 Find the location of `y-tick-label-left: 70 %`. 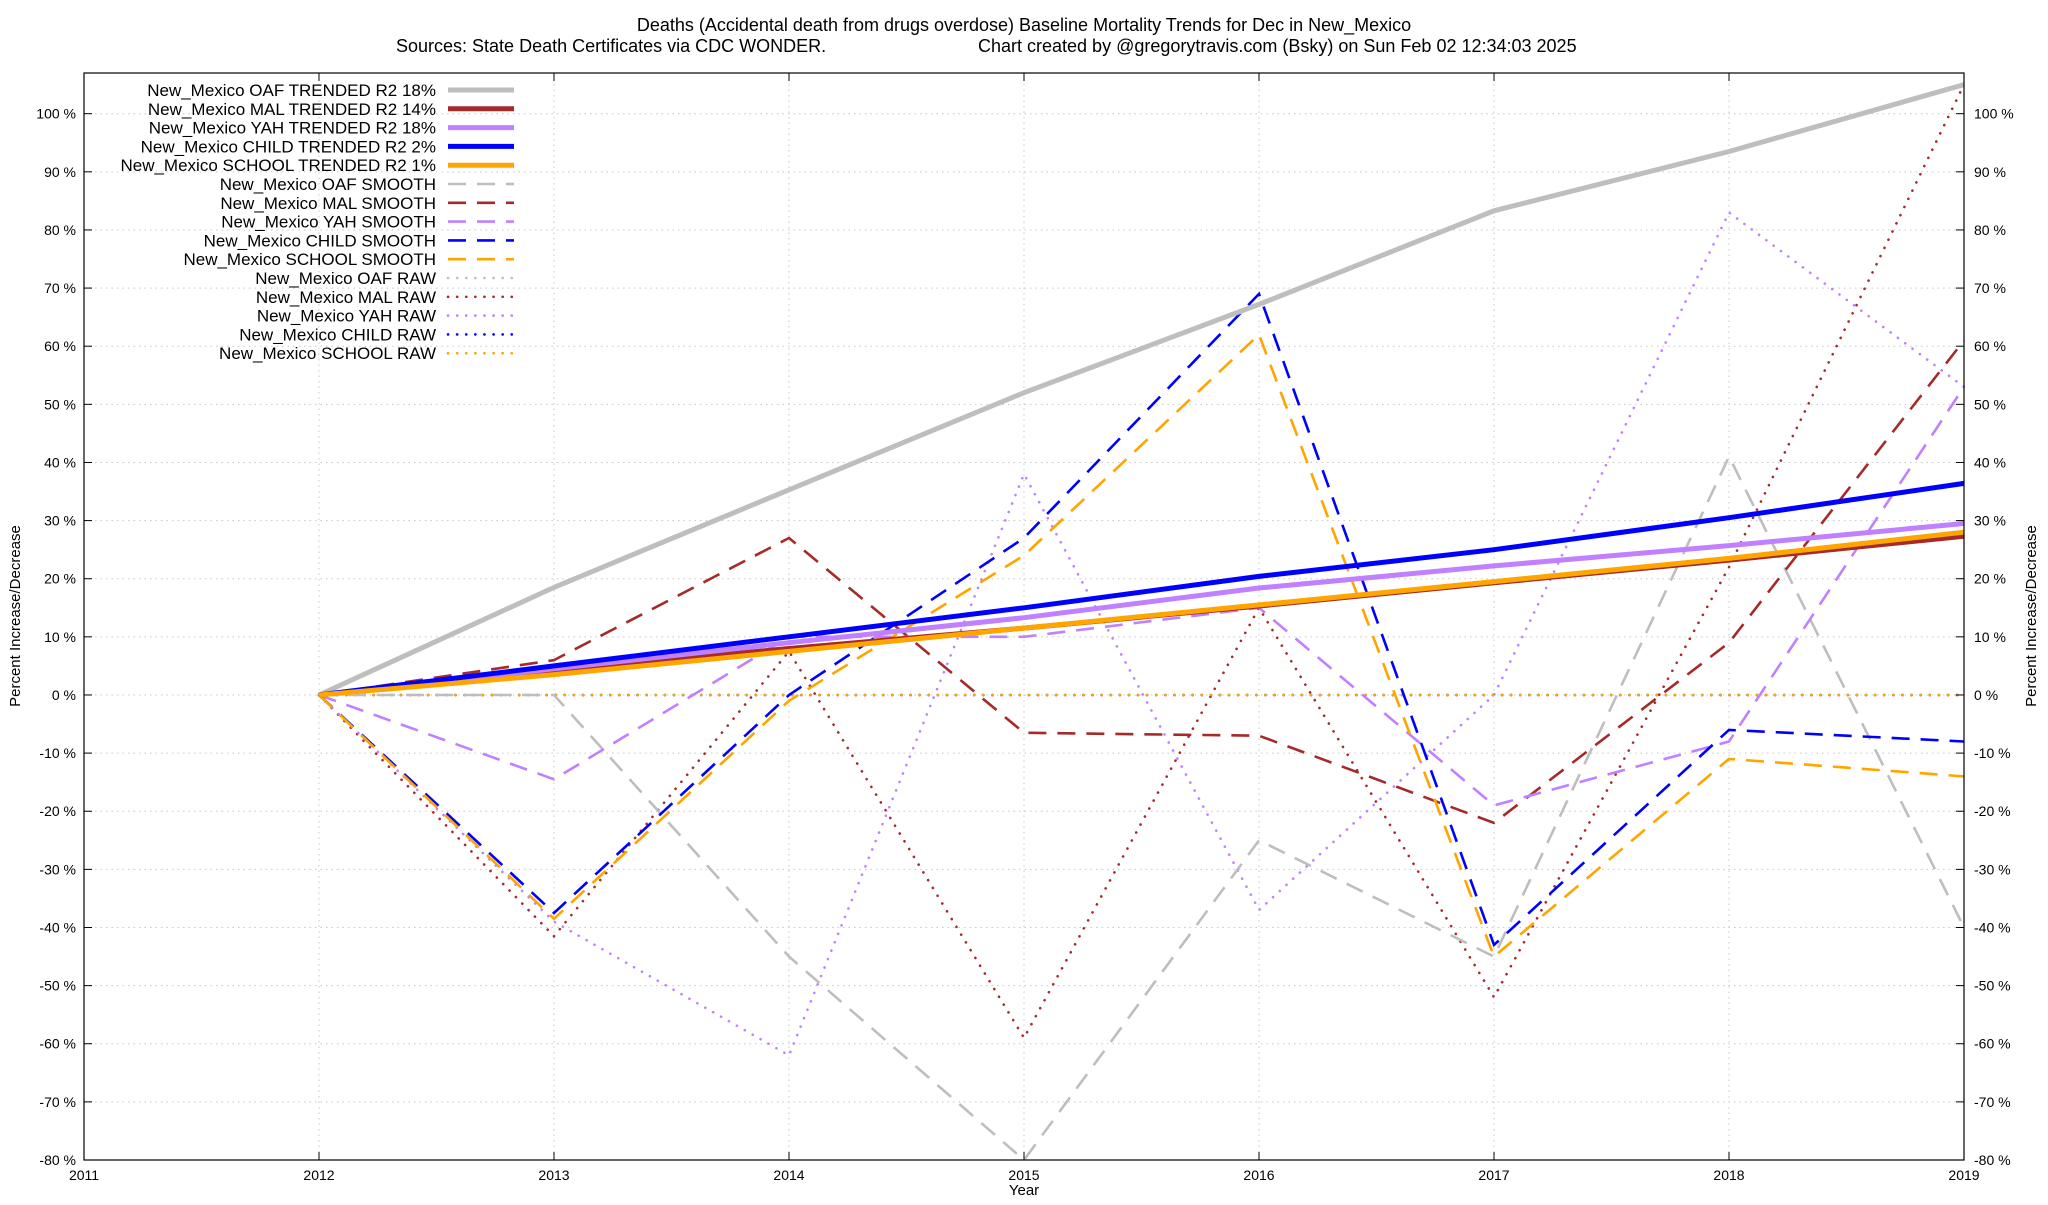

y-tick-label-left: 70 % is located at coordinates (60, 288).